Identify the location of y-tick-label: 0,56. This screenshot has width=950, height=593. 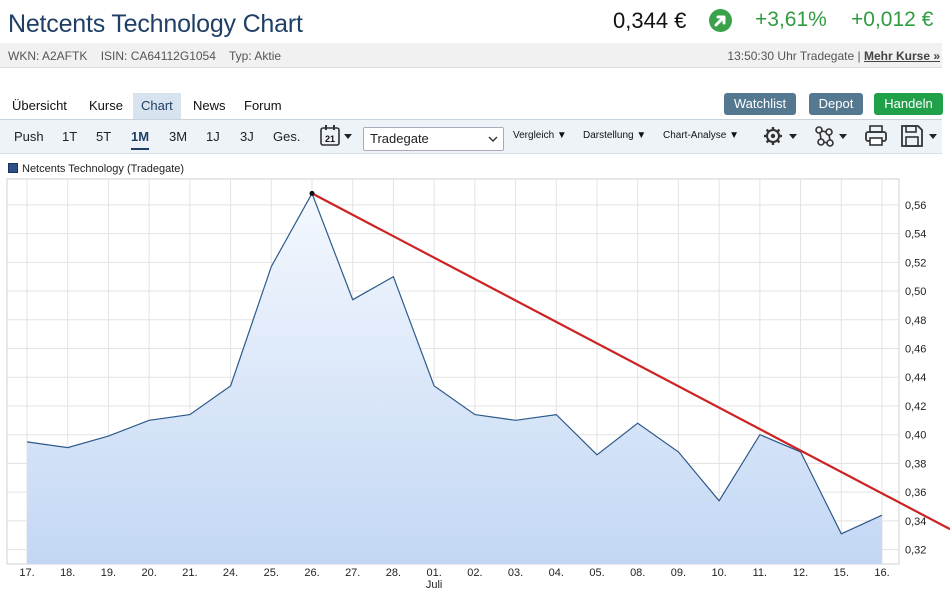
(915, 206).